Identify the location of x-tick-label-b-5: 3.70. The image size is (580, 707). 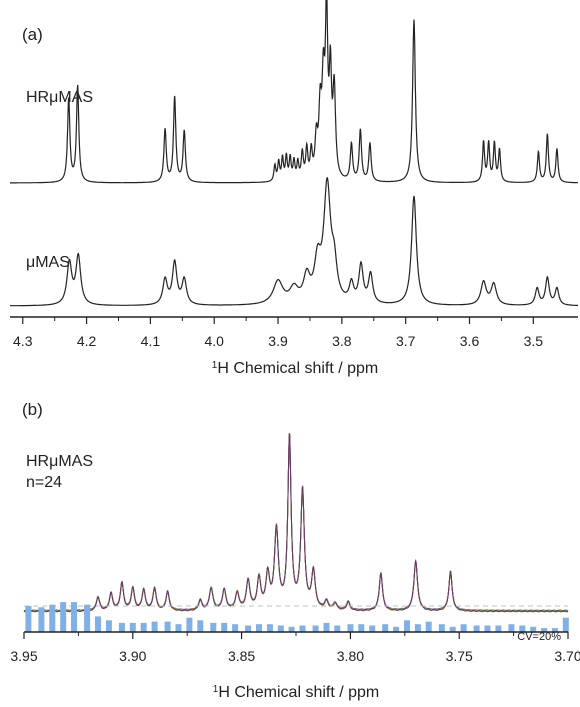
(567, 656).